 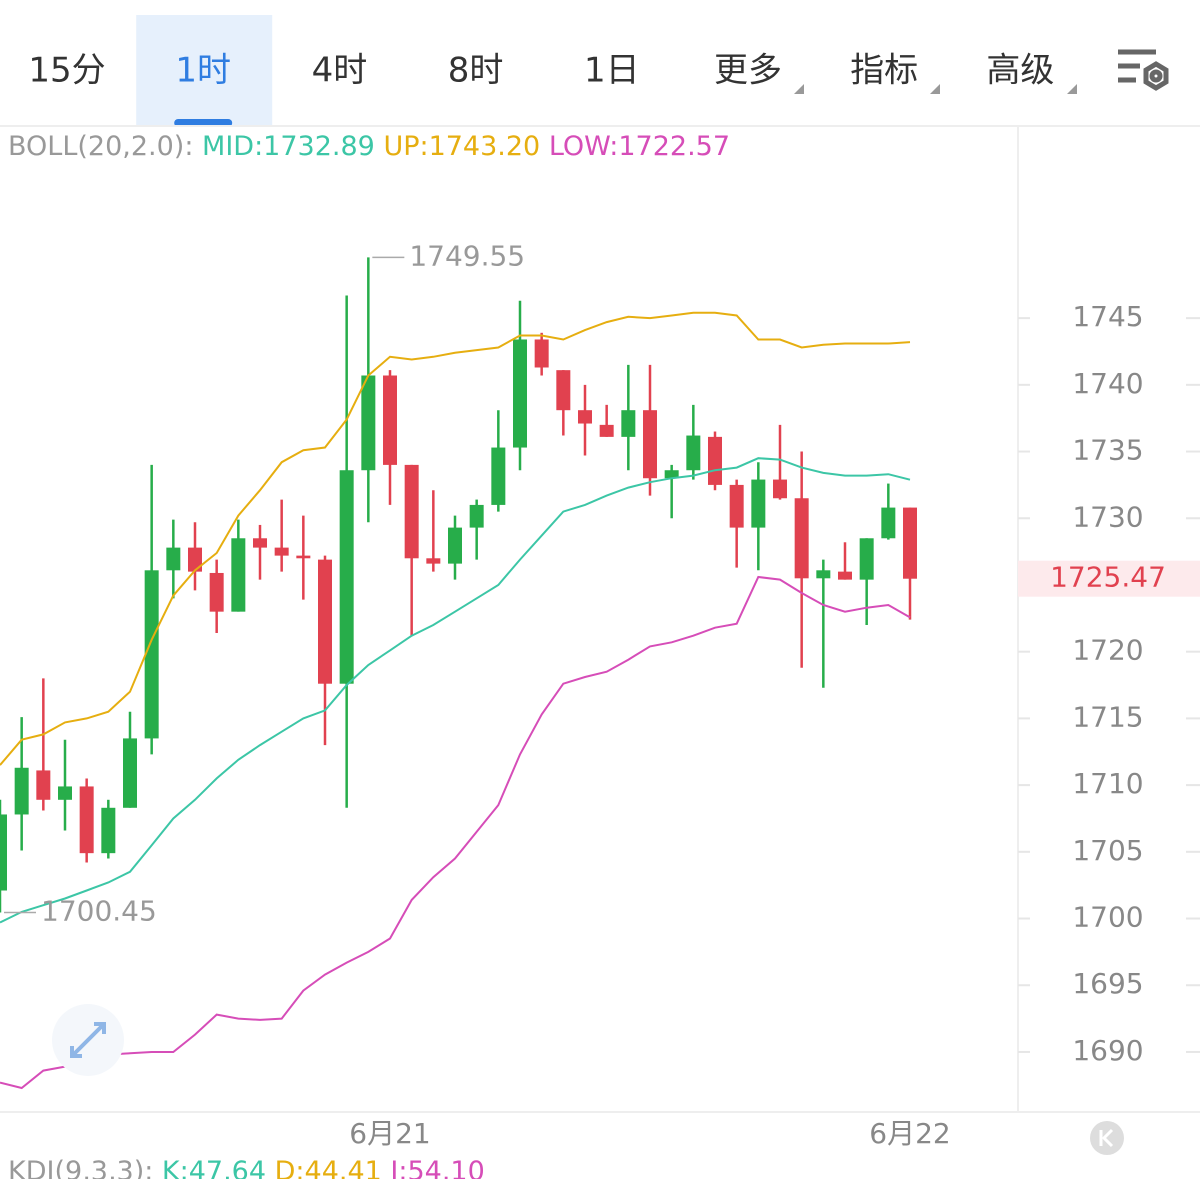 I want to click on tab: 高级, so click(x=1020, y=71).